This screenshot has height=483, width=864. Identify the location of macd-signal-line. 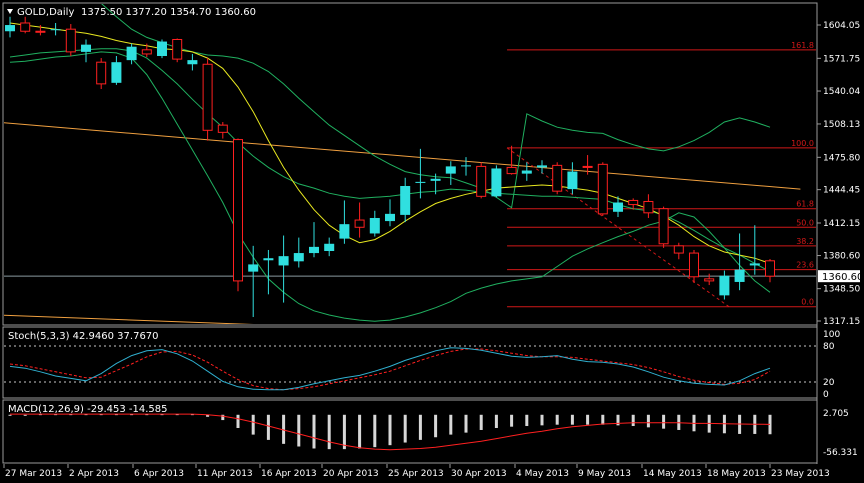
(390, 432).